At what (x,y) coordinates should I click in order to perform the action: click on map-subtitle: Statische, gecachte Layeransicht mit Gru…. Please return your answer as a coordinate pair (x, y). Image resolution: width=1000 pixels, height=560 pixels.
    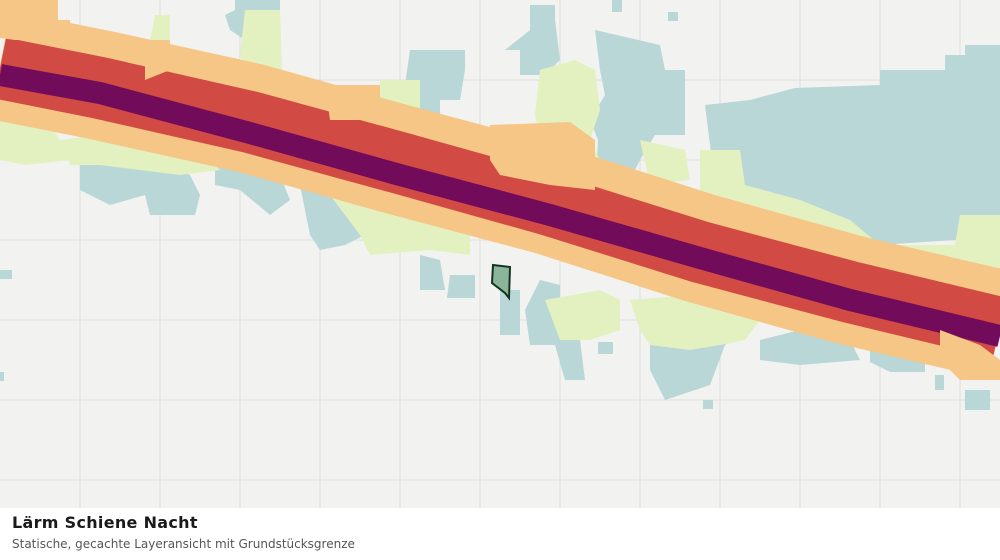
    Looking at the image, I should click on (183, 544).